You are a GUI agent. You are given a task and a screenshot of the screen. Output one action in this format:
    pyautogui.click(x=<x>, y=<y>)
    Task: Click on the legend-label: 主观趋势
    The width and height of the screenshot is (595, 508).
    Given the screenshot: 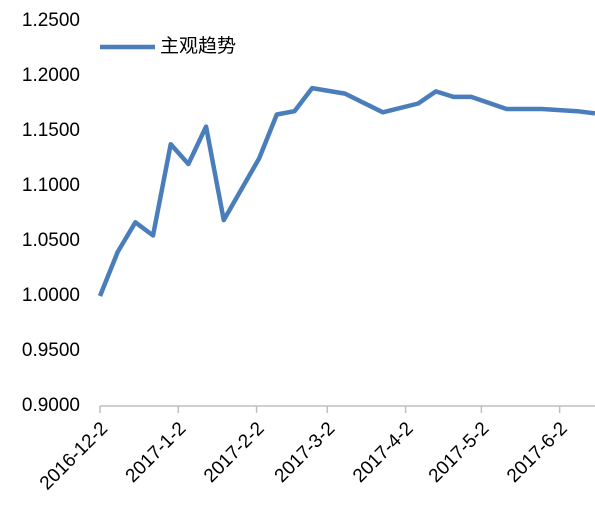 What is the action you would take?
    pyautogui.click(x=198, y=46)
    